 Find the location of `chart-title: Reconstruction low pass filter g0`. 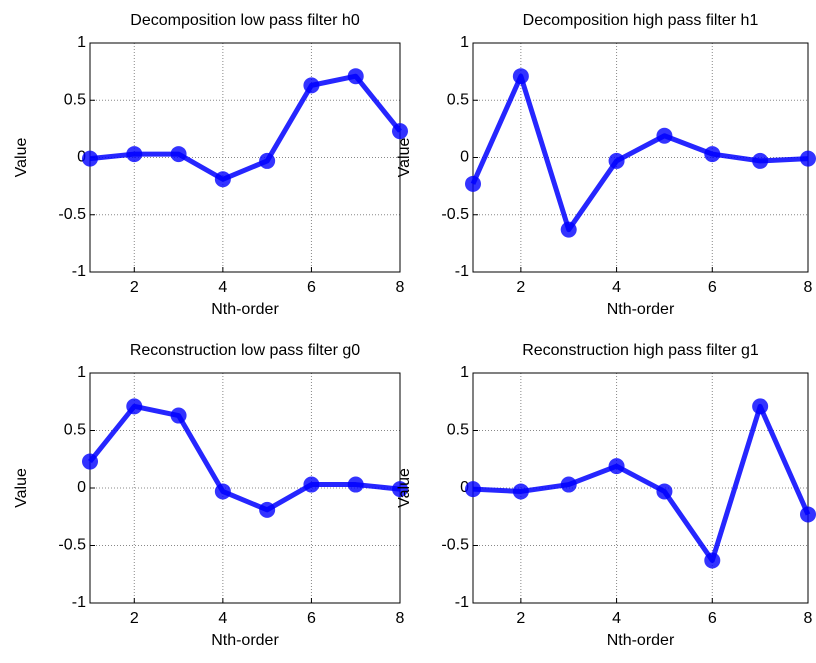

chart-title: Reconstruction low pass filter g0 is located at coordinates (245, 350).